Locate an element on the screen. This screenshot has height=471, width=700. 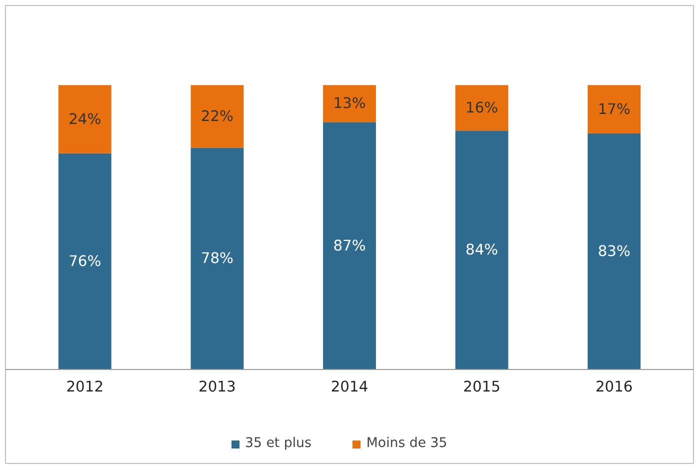
data-label: 76% is located at coordinates (85, 261).